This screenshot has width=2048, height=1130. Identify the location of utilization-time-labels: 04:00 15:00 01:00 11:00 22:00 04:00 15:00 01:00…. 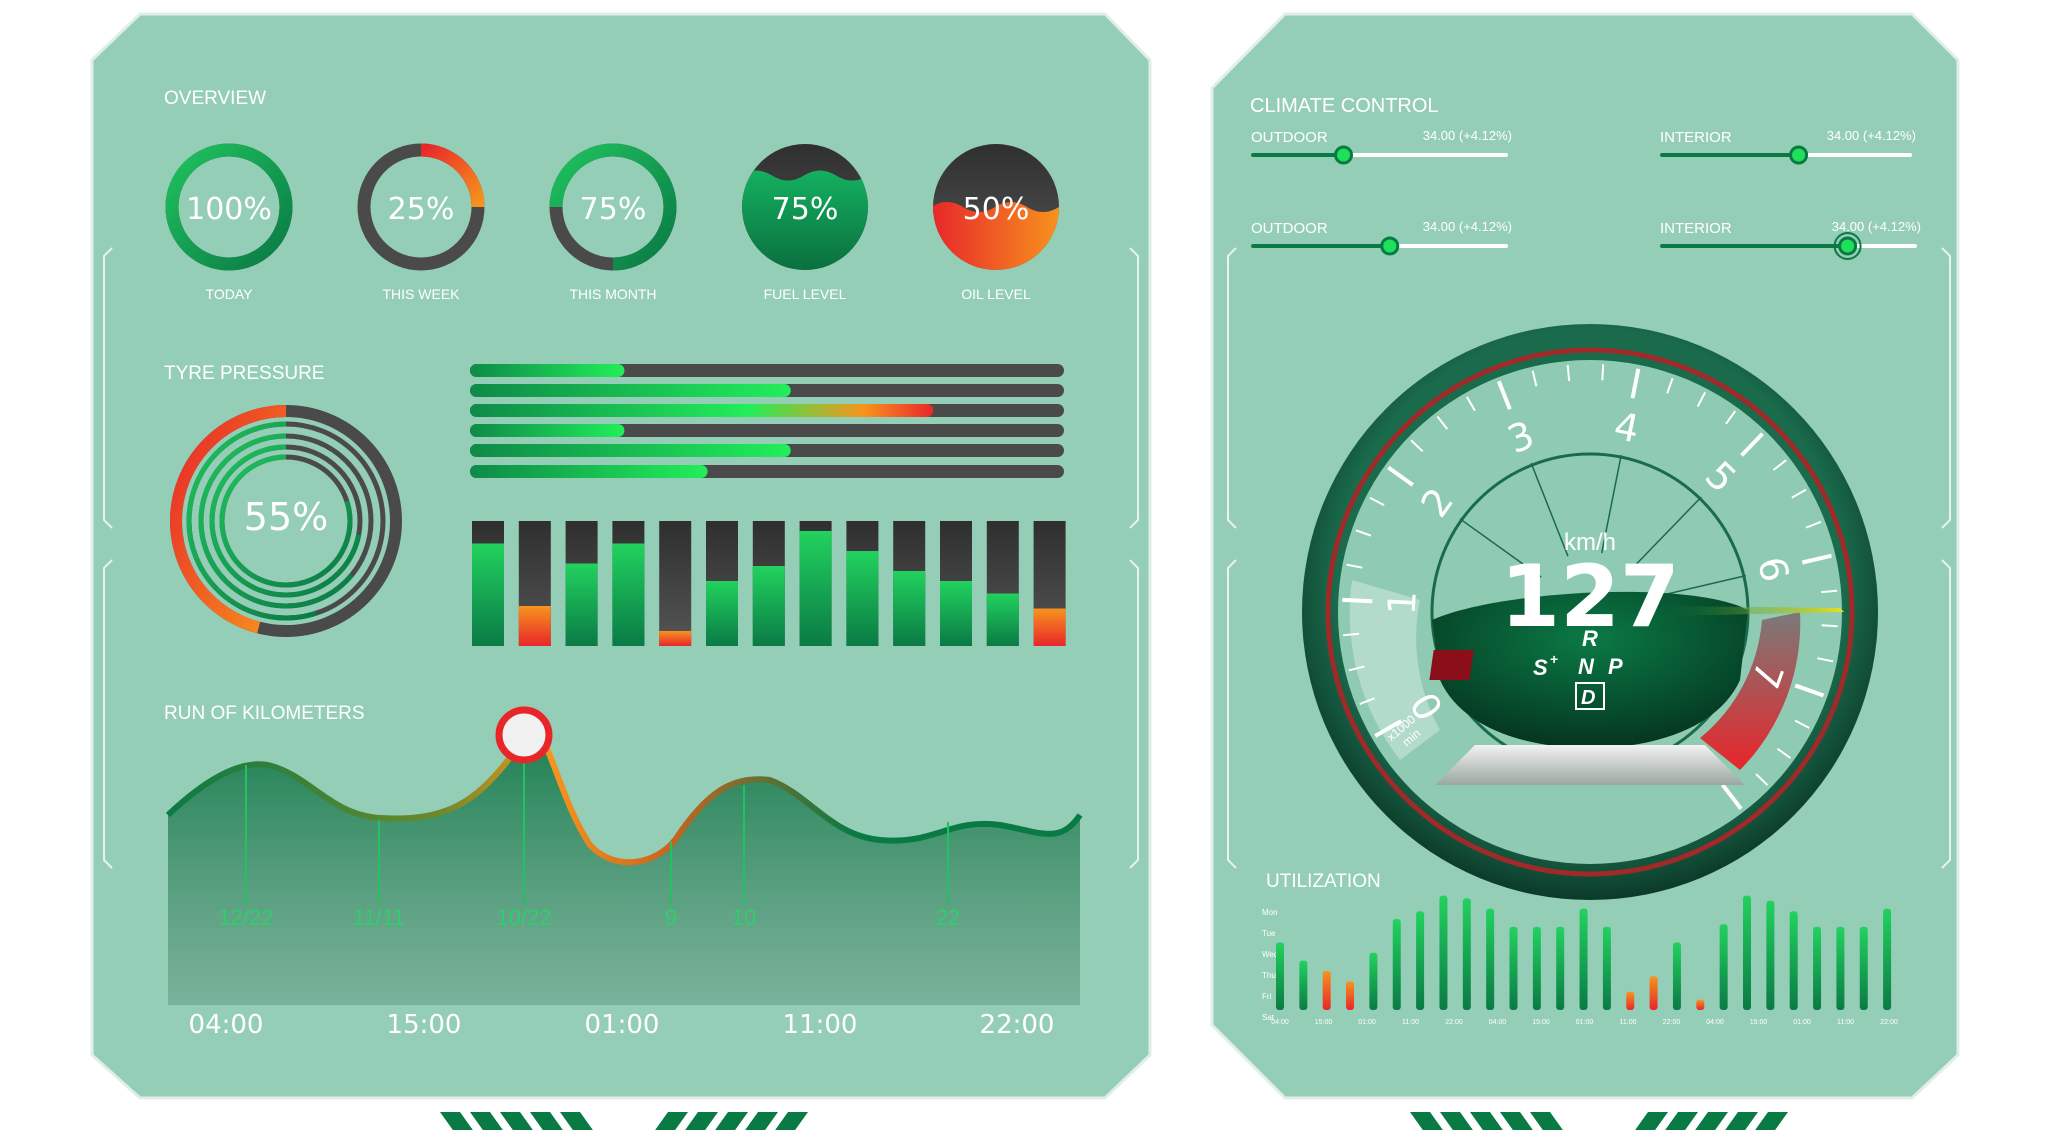
(1584, 1022).